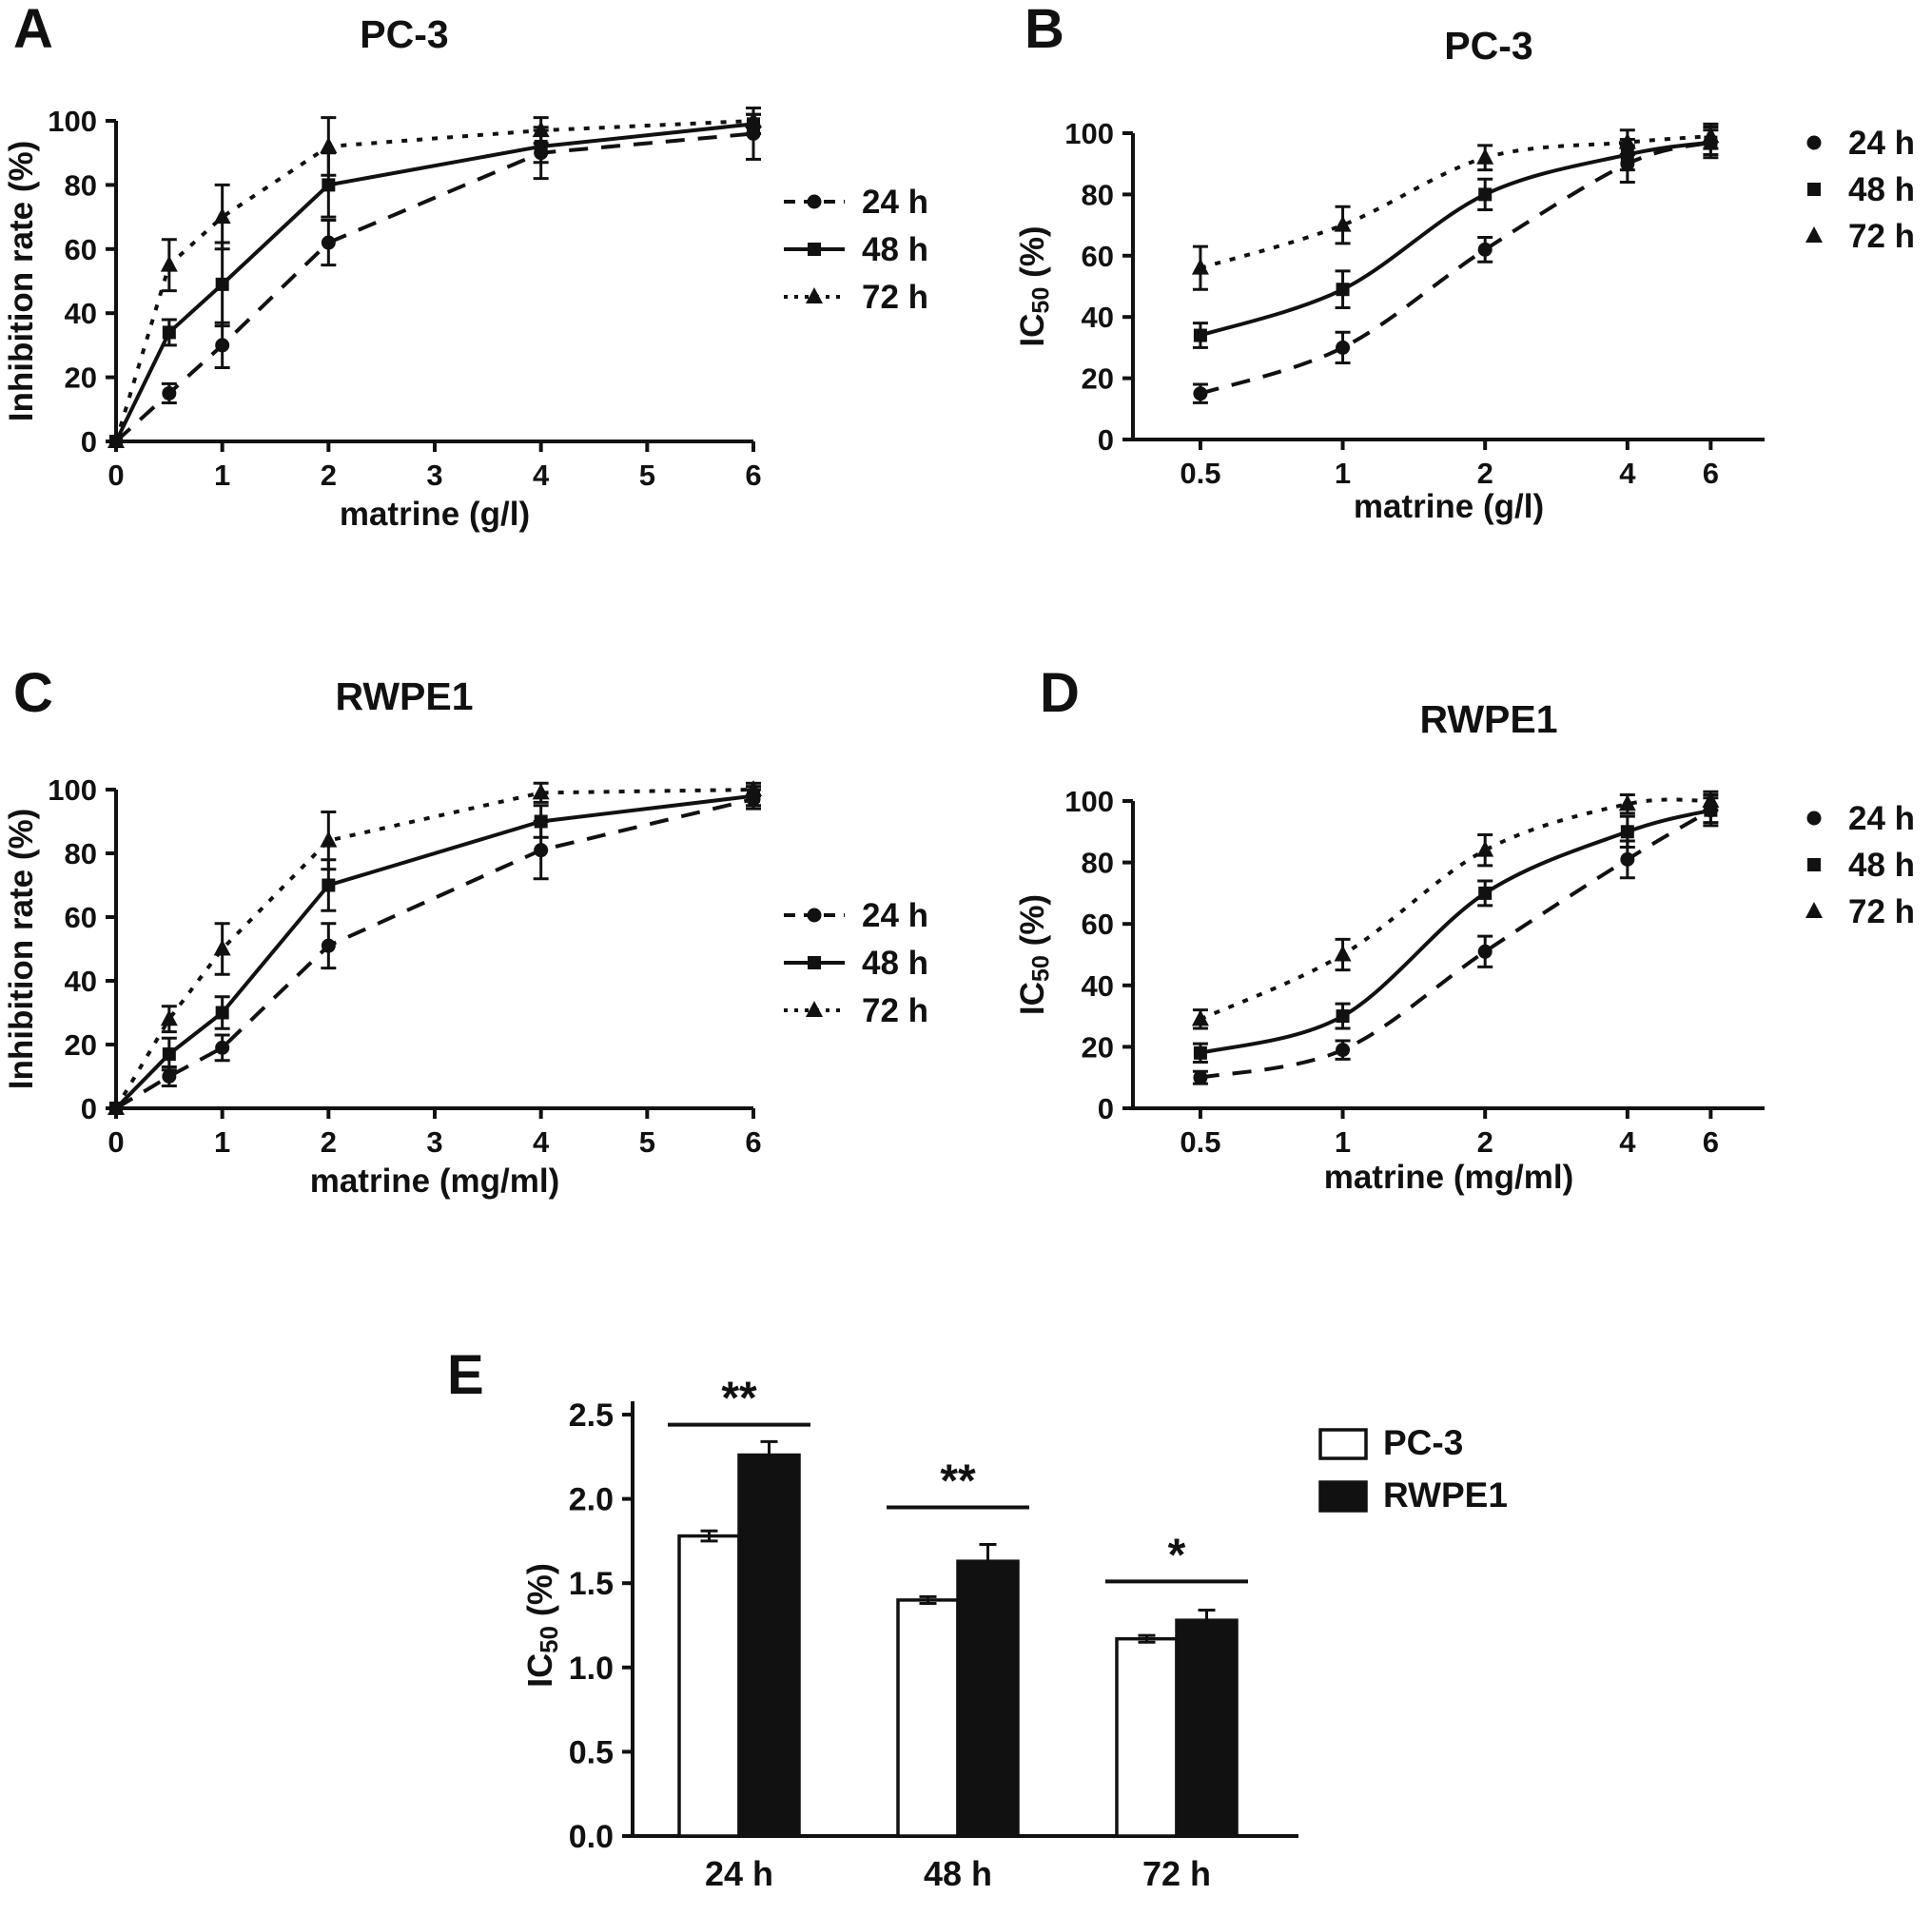 The height and width of the screenshot is (1915, 1932). Describe the element at coordinates (769, 1645) in the screenshot. I see `bar-rwpe1-24h` at that location.